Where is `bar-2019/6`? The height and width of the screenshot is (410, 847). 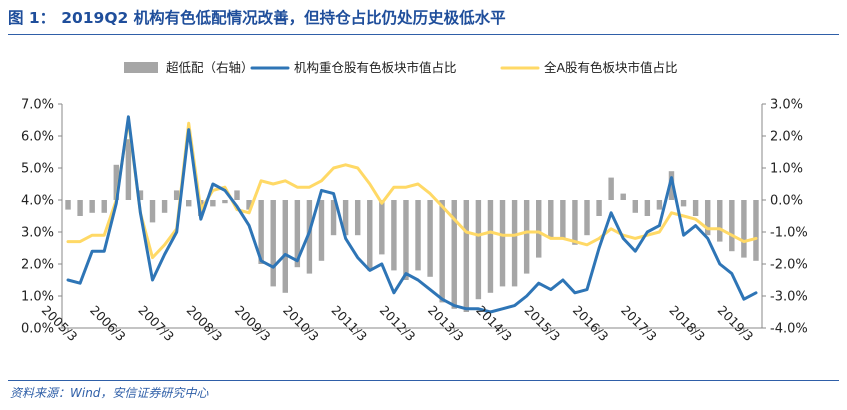 bar-2019/6 is located at coordinates (756, 230).